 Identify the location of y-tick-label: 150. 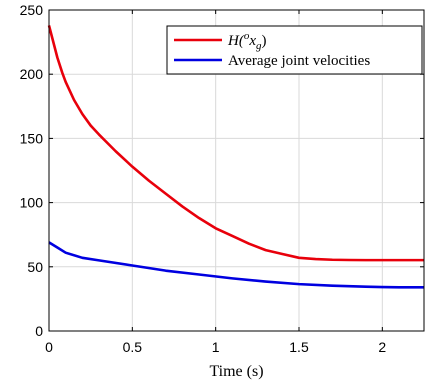
(32, 138).